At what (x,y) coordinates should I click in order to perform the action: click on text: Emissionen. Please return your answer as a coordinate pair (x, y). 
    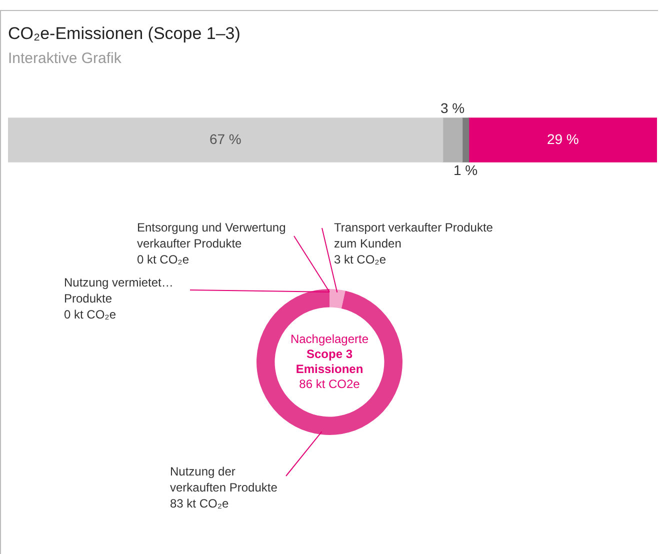
    Looking at the image, I should click on (330, 369).